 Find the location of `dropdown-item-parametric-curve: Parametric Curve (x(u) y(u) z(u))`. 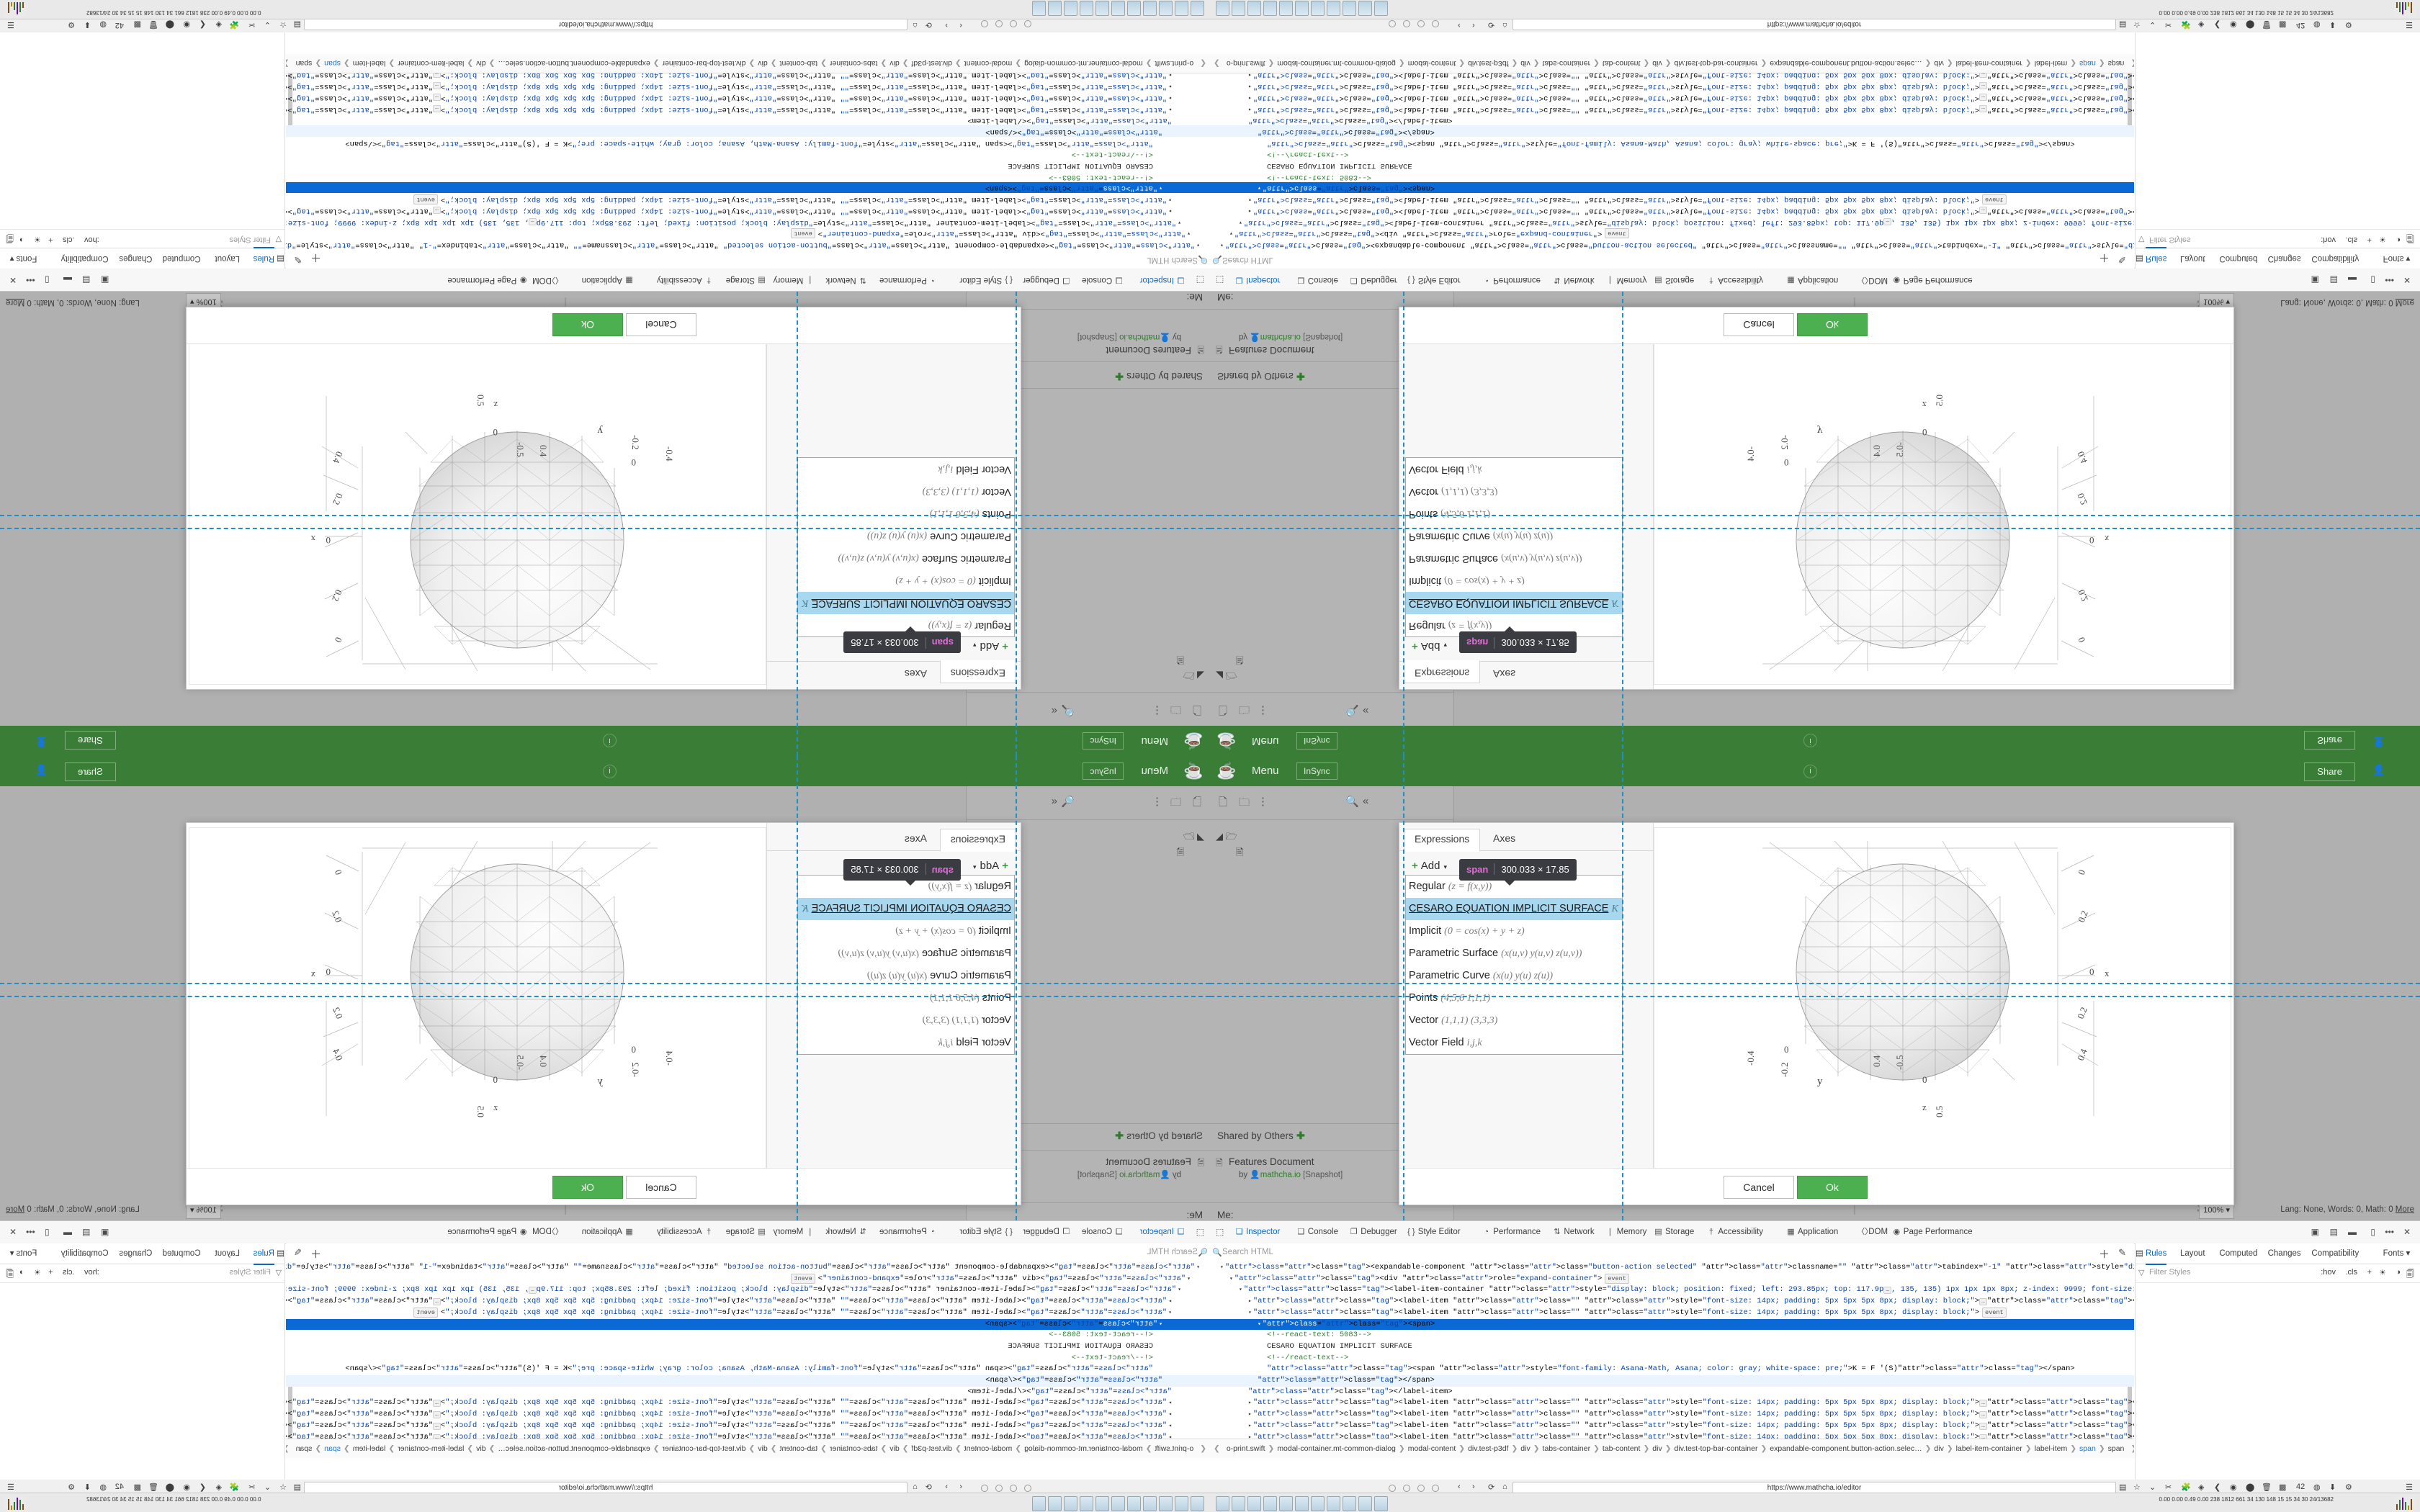

dropdown-item-parametric-curve: Parametric Curve (x(u) y(u) z(u)) is located at coordinates (939, 975).